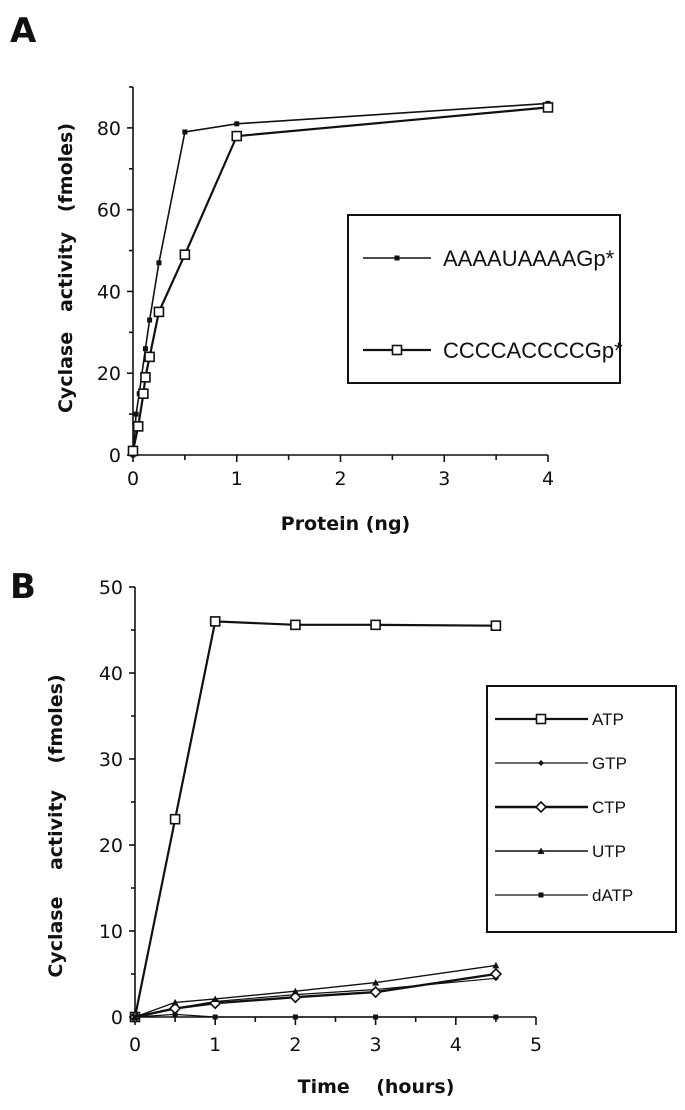 This screenshot has width=685, height=1110. Describe the element at coordinates (608, 719) in the screenshot. I see `legend-label: ATP` at that location.